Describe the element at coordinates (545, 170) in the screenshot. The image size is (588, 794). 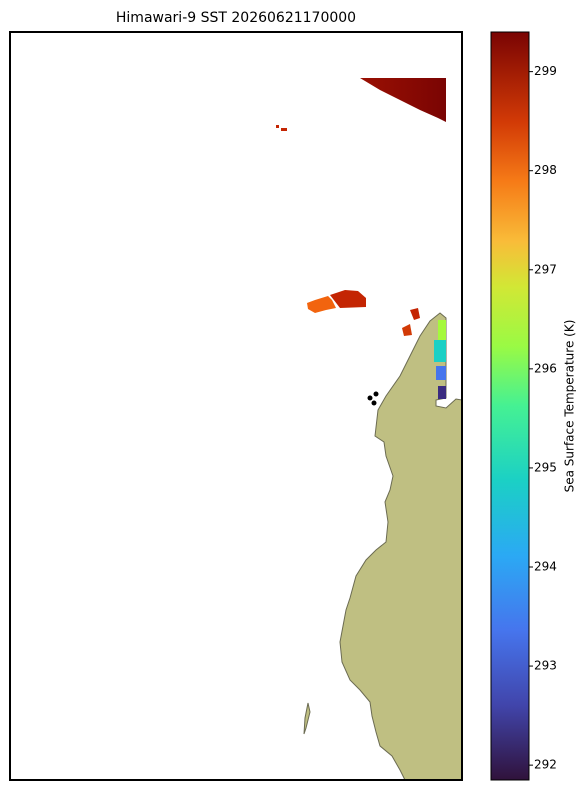
I see `colorbar-tick-label: 298` at that location.